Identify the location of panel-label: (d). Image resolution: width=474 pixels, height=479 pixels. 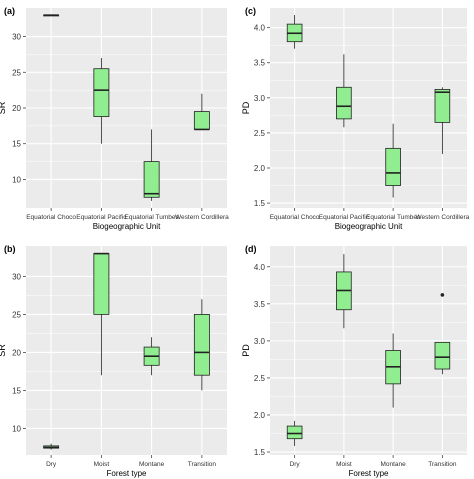
(251, 249).